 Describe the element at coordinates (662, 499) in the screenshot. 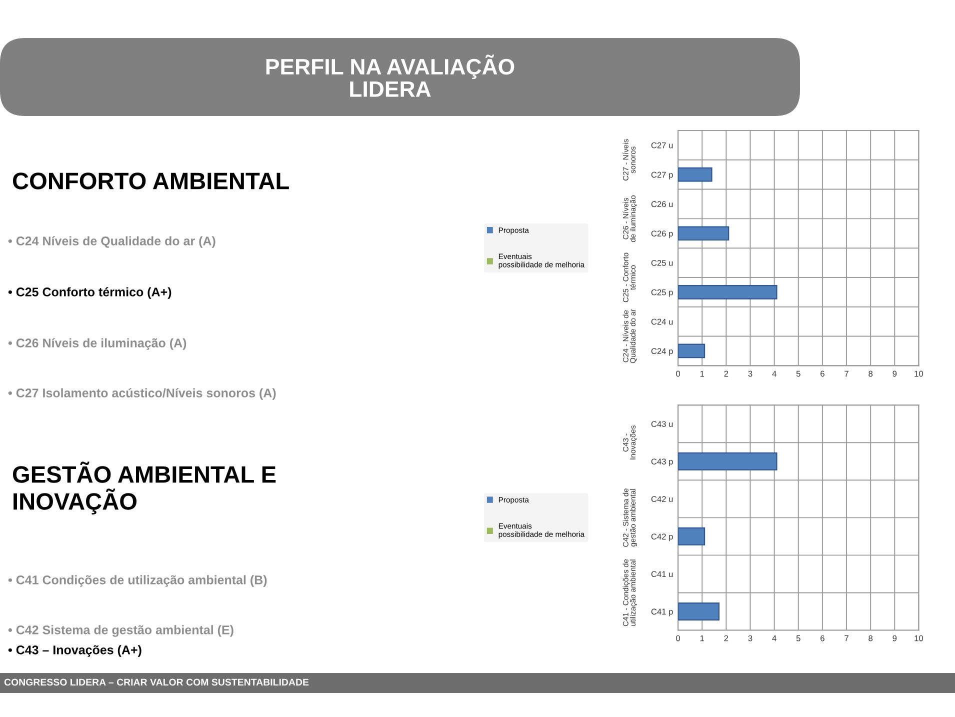

I see `y-tick-label: C42 u` at that location.